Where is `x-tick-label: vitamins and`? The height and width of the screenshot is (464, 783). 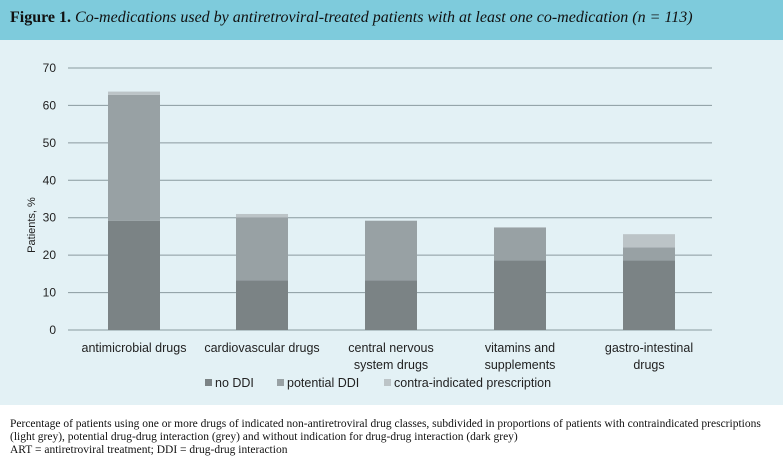 x-tick-label: vitamins and is located at coordinates (520, 348).